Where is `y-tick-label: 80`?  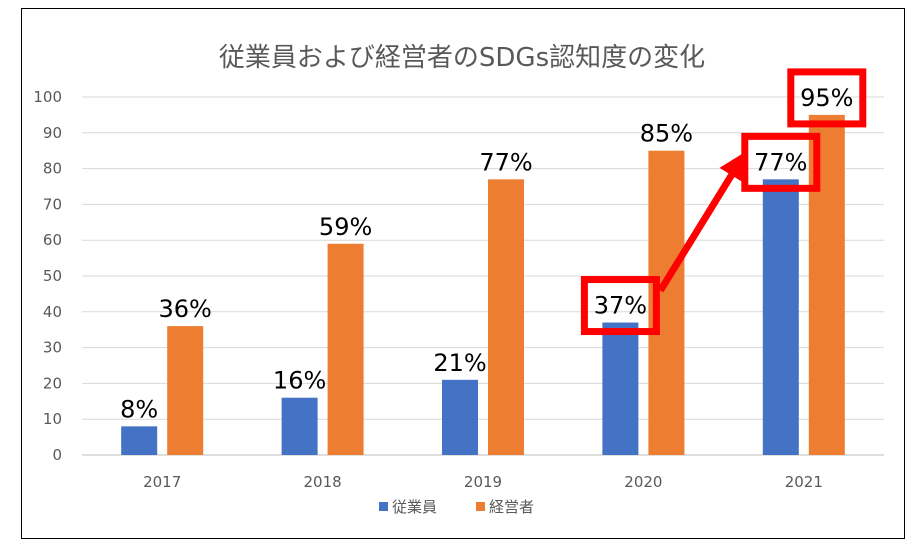
y-tick-label: 80 is located at coordinates (52, 169).